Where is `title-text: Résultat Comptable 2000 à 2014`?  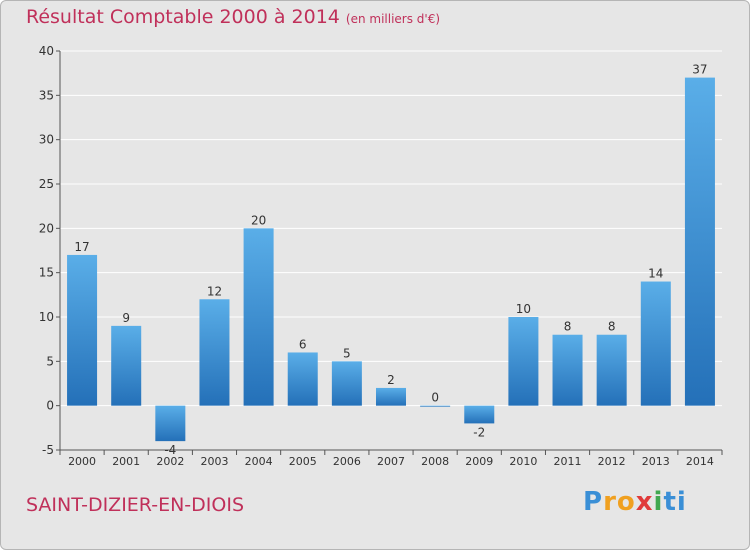 title-text: Résultat Comptable 2000 à 2014 is located at coordinates (183, 17).